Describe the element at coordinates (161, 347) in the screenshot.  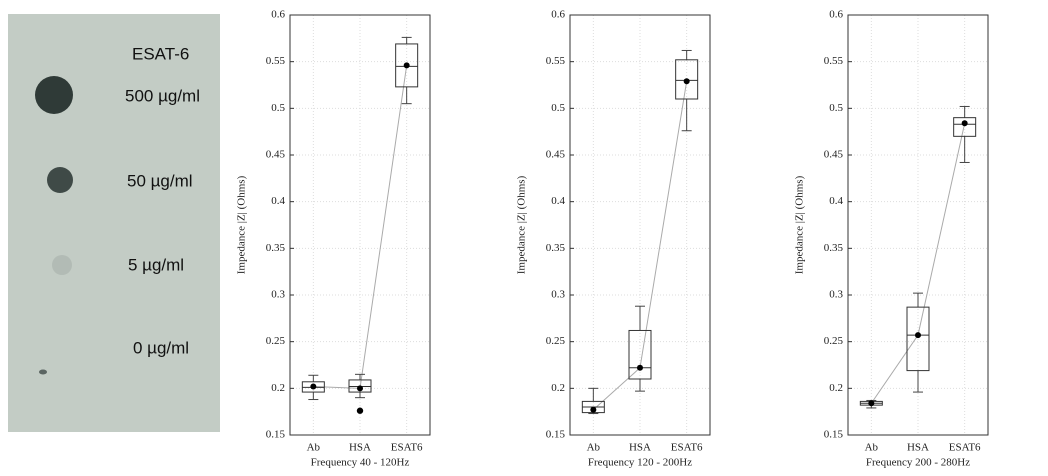
I see `blot-label: 0 µg/ml` at that location.